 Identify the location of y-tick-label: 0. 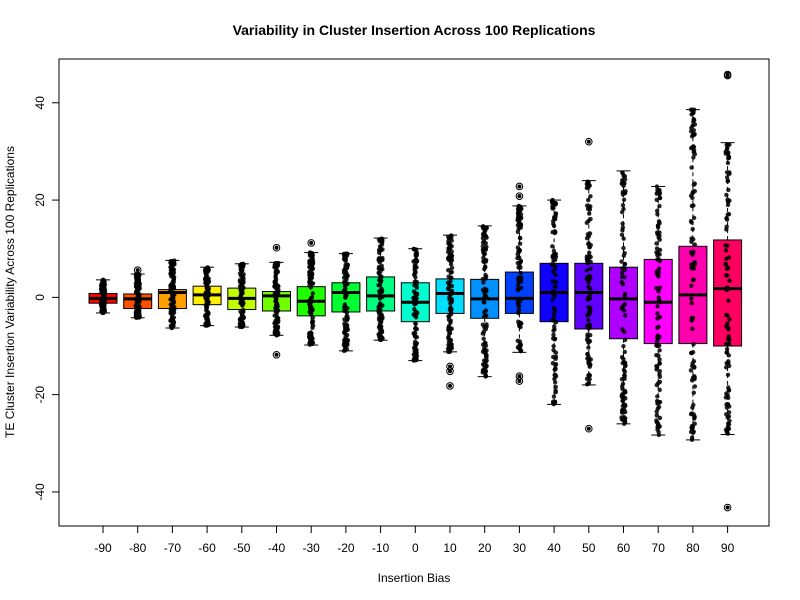
(40, 297).